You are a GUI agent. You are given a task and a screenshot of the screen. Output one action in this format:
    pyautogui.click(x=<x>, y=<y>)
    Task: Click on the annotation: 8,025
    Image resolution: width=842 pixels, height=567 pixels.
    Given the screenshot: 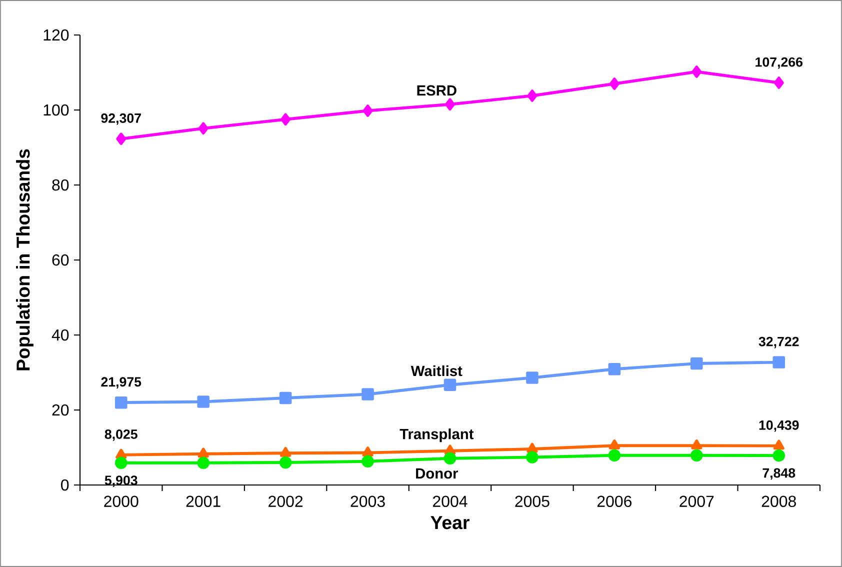 What is the action you would take?
    pyautogui.click(x=121, y=435)
    